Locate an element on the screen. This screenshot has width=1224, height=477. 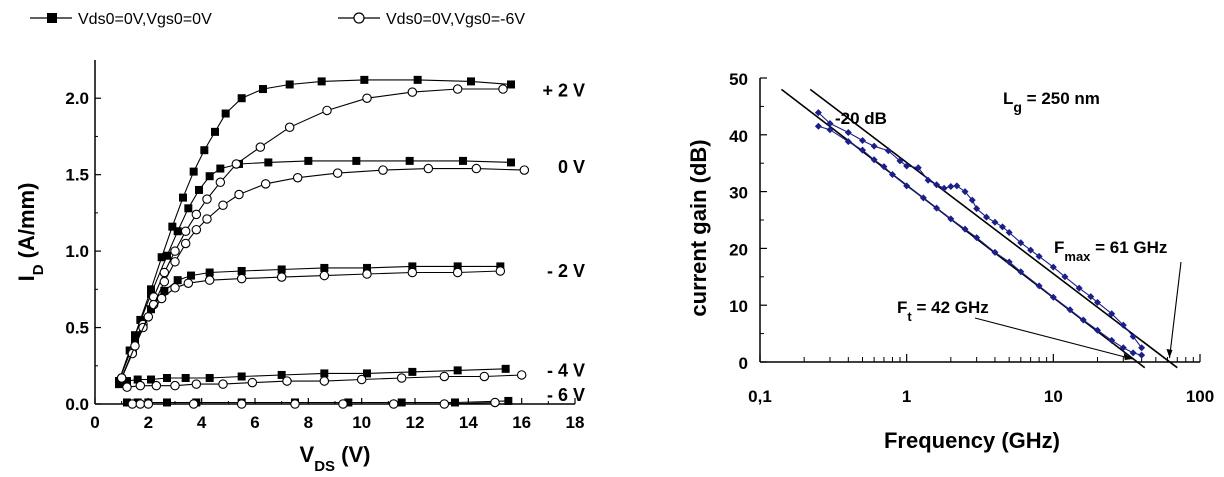
y-tick-label: 2.0 is located at coordinates (77, 98).